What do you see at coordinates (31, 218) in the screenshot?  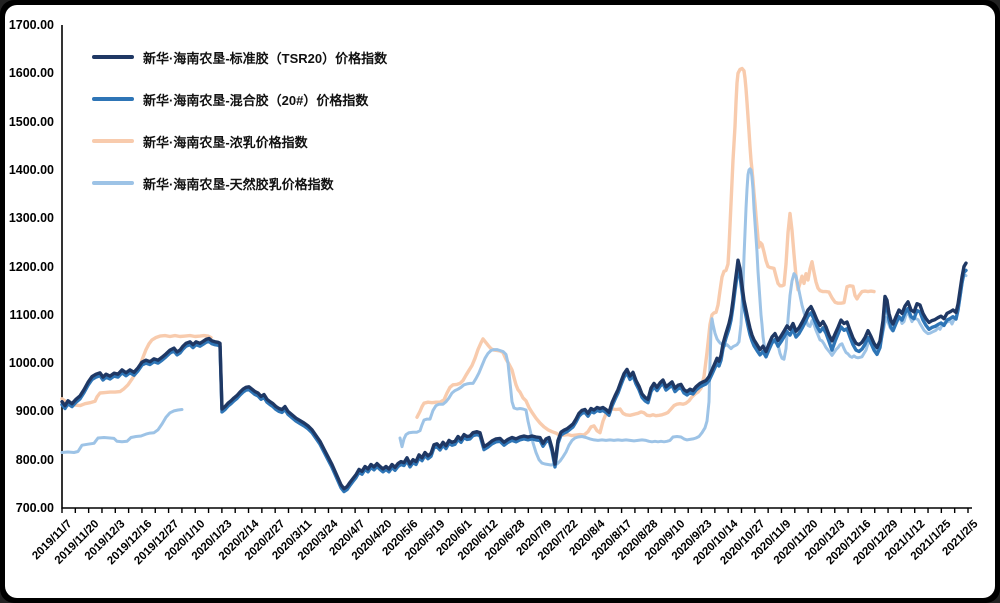 I see `y-tick-label: 1300.00` at bounding box center [31, 218].